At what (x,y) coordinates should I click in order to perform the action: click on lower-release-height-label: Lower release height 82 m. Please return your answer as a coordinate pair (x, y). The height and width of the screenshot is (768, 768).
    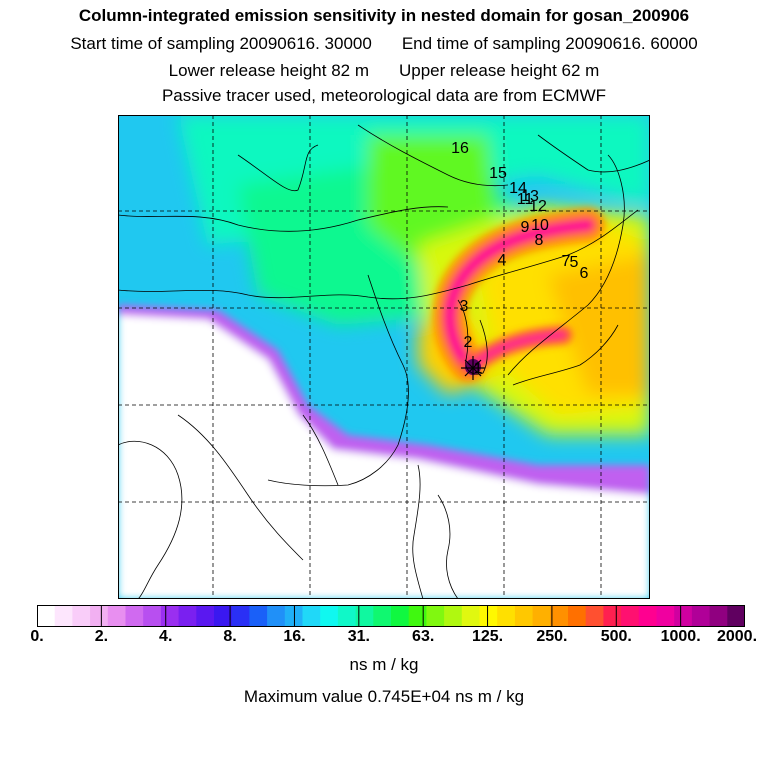
    Looking at the image, I should click on (268, 70).